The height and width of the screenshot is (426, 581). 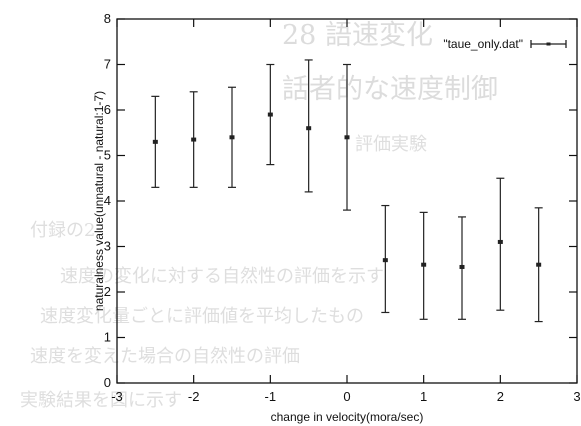 What do you see at coordinates (346, 396) in the screenshot?
I see `x-tick-label: 0` at bounding box center [346, 396].